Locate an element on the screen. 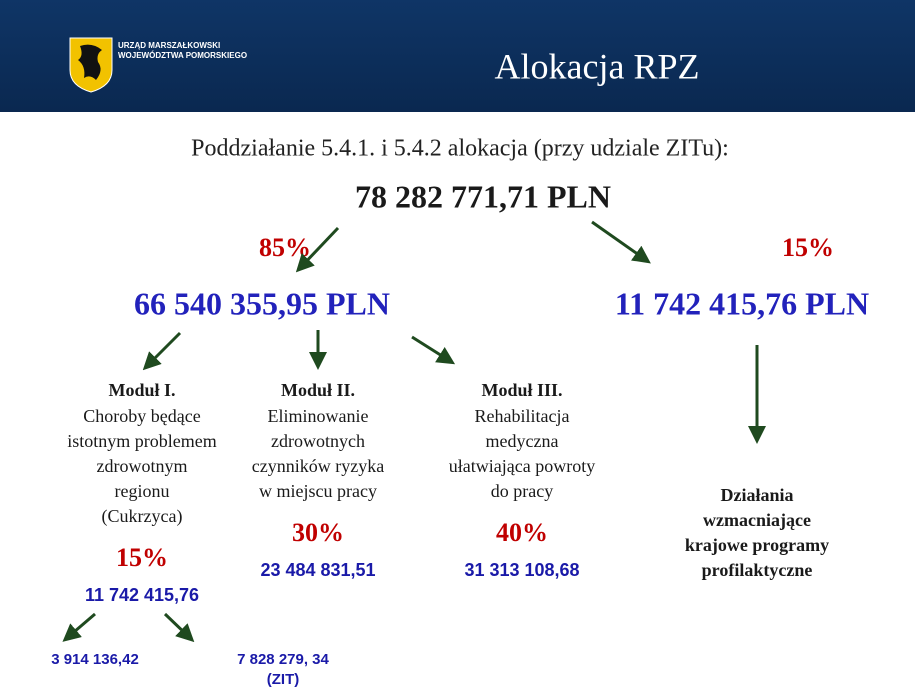 Image resolution: width=915 pixels, height=692 pixels. module-title: Moduł I. is located at coordinates (141, 390).